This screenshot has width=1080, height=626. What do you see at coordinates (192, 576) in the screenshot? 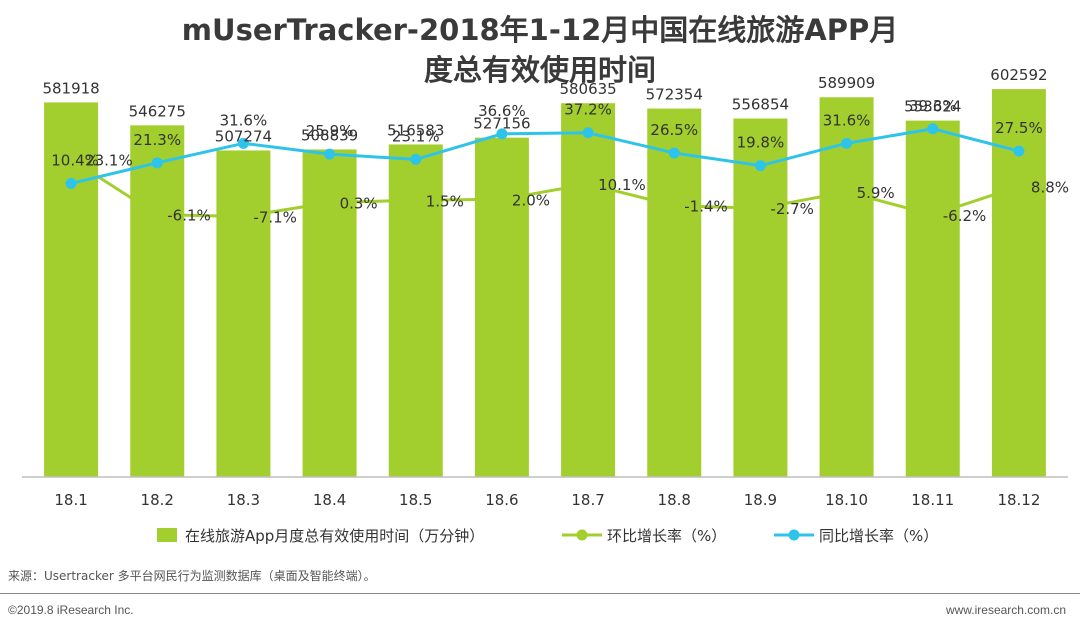
I see `data-source-note: 来源：Usertracker 多平台网民行为监测数据库（桌面及智能终端）。` at bounding box center [192, 576].